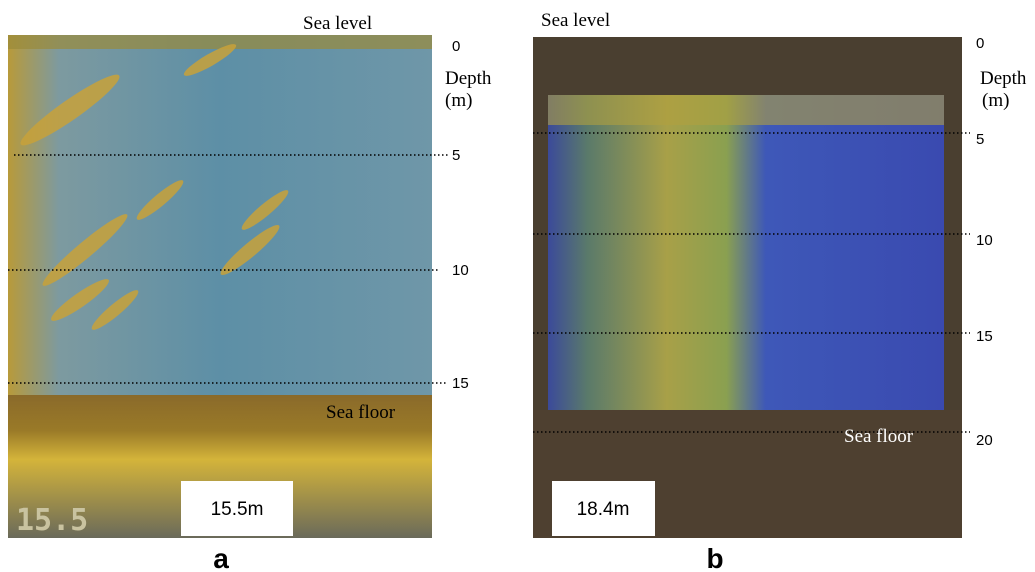  I want to click on depth-ticks-b: 0 5 10 15 20, so click(984, 242).